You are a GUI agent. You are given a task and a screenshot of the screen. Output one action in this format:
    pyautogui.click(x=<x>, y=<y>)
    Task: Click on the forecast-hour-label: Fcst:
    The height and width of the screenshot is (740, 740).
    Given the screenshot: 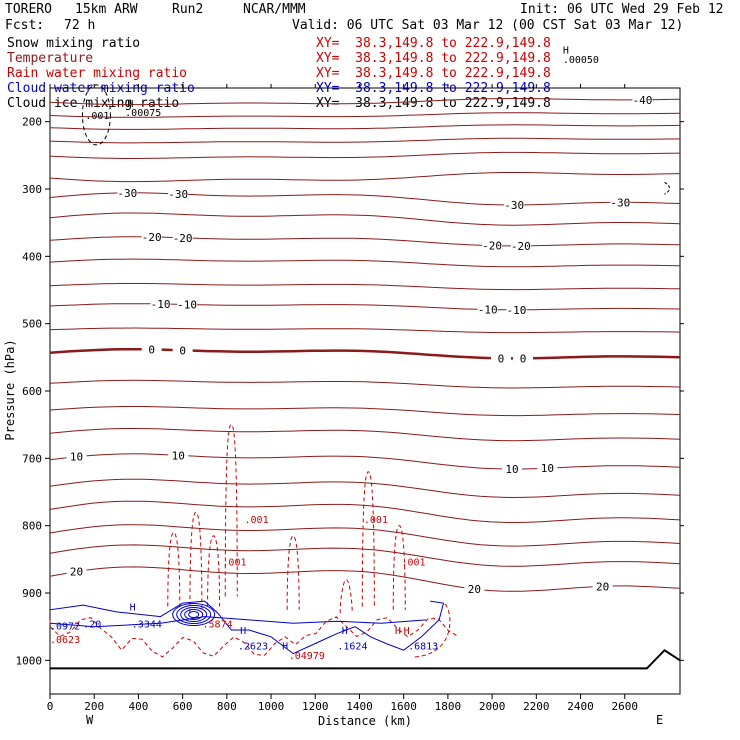 What is the action you would take?
    pyautogui.click(x=25, y=25)
    